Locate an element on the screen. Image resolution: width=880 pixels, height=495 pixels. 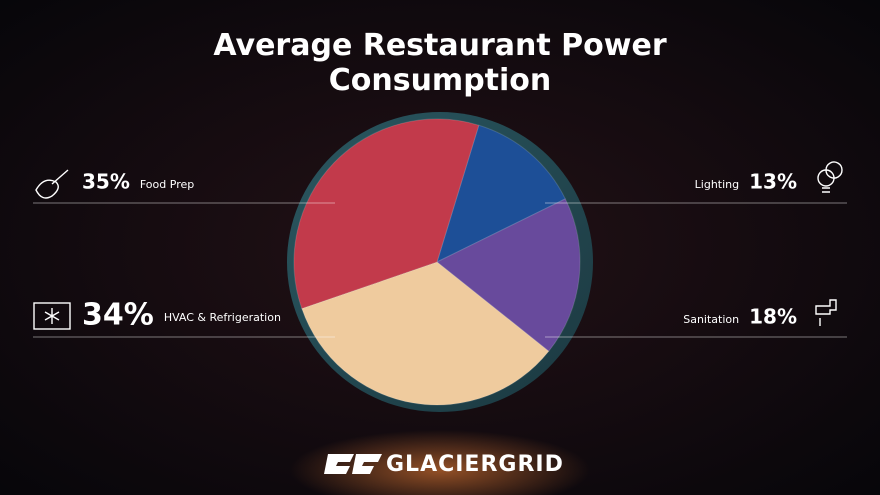
category-label: Food Prep is located at coordinates (167, 184).